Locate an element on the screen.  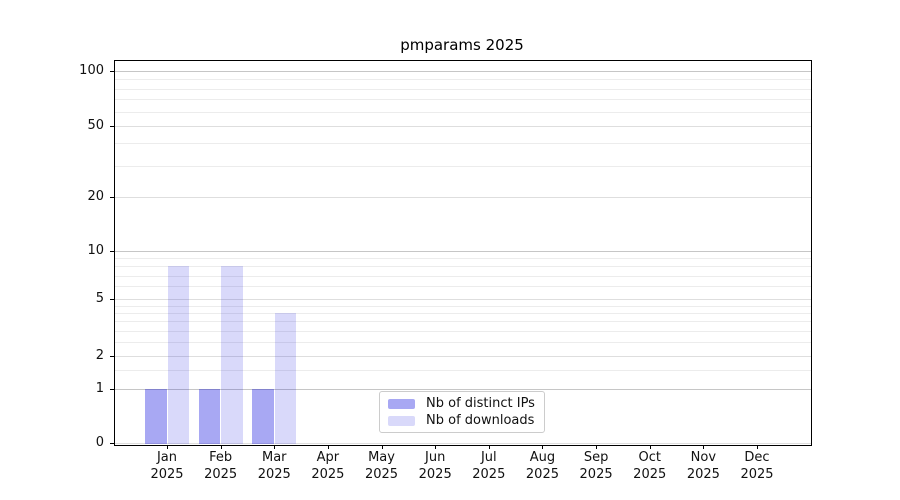
y-tick-label: 10 is located at coordinates (95, 250).